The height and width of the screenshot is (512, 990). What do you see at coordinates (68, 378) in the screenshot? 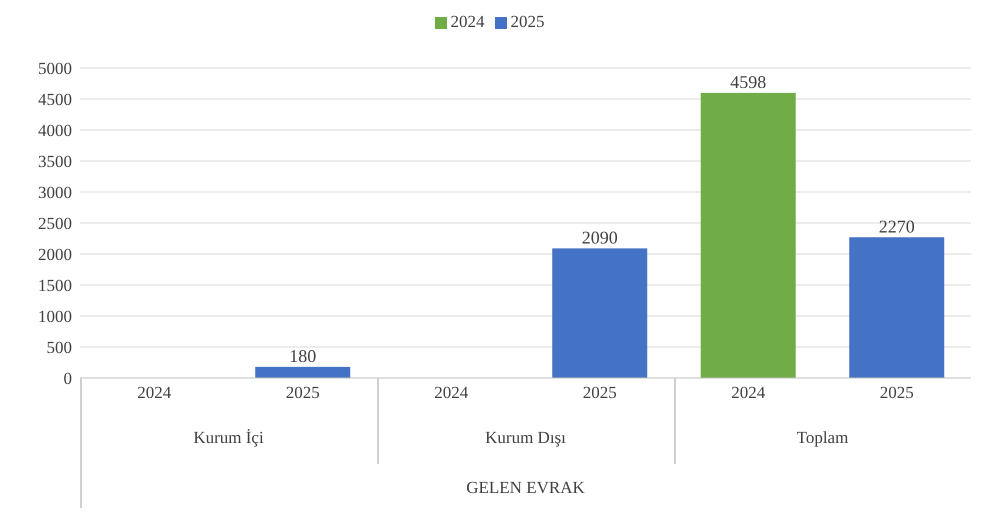
I see `y-tick-label: 0` at bounding box center [68, 378].